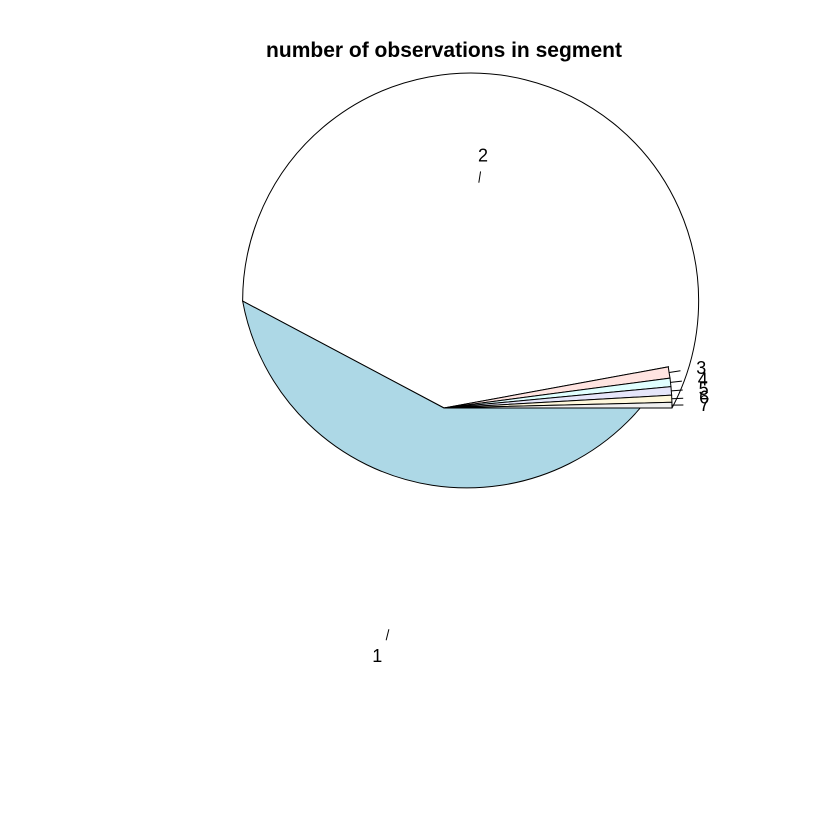 This screenshot has width=840, height=840. What do you see at coordinates (704, 389) in the screenshot?
I see `pie-label-5: 5` at bounding box center [704, 389].